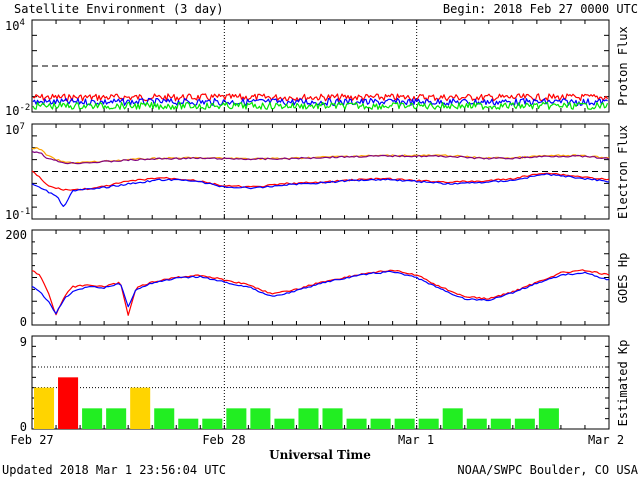  Describe the element at coordinates (23, 342) in the screenshot. I see `kp-ytick-top: 9` at that location.